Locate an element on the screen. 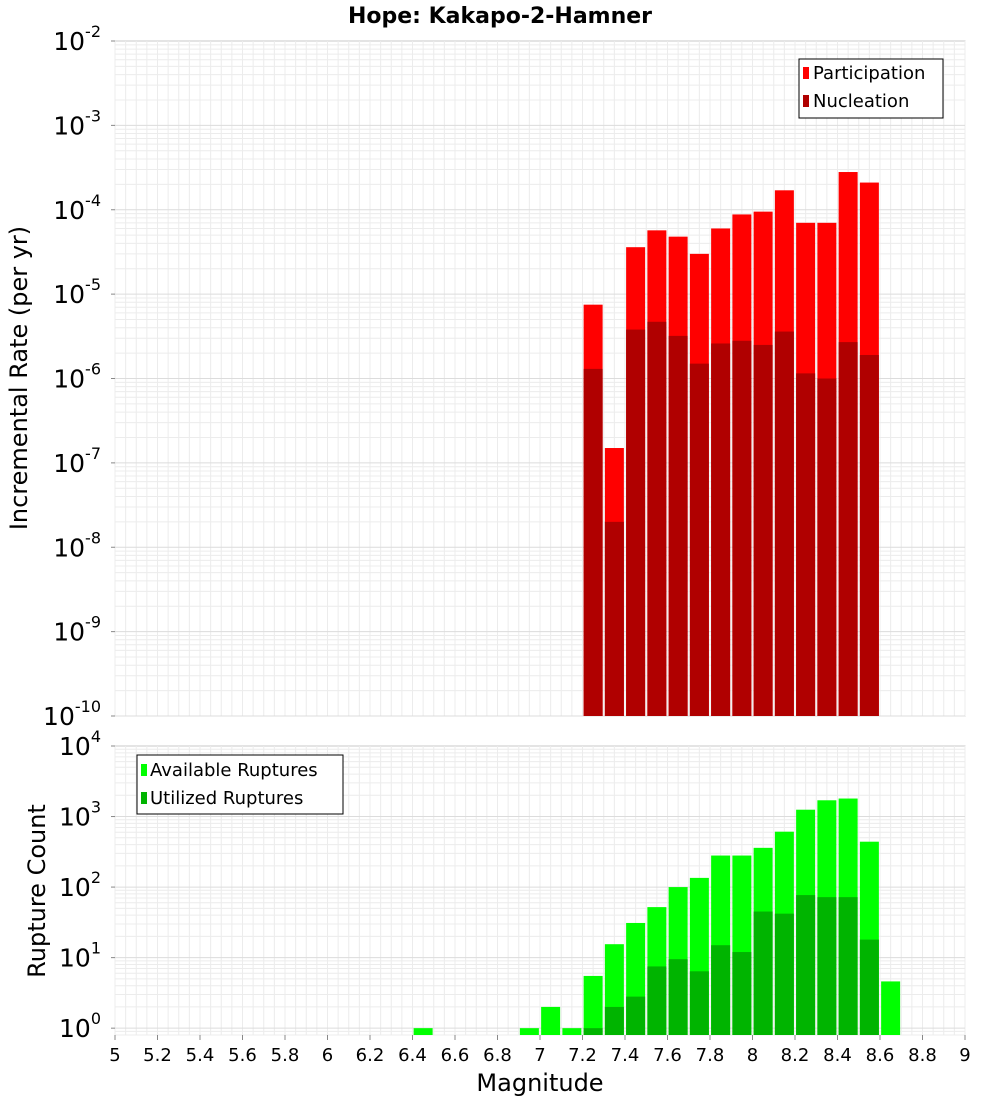  x-tick-label: 8.8 is located at coordinates (922, 1055).